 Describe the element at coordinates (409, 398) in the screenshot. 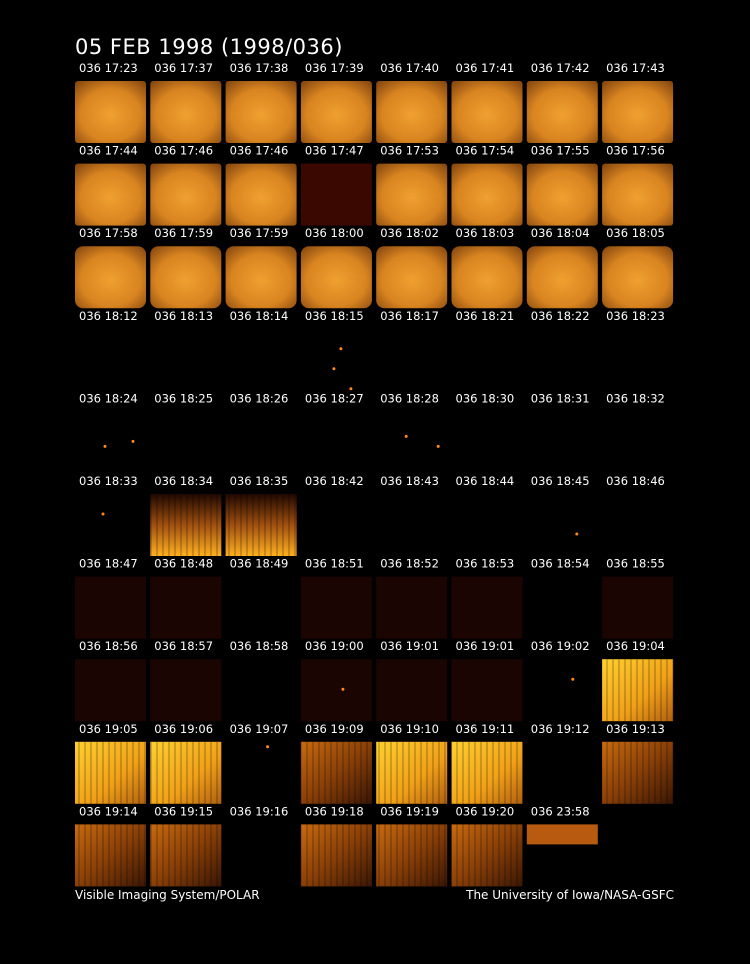

I see `frame-label: 036 18:28` at that location.